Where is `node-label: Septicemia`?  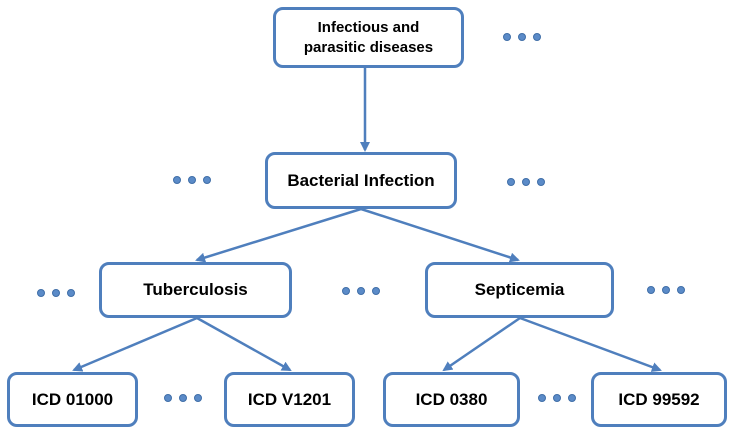 node-label: Septicemia is located at coordinates (519, 289).